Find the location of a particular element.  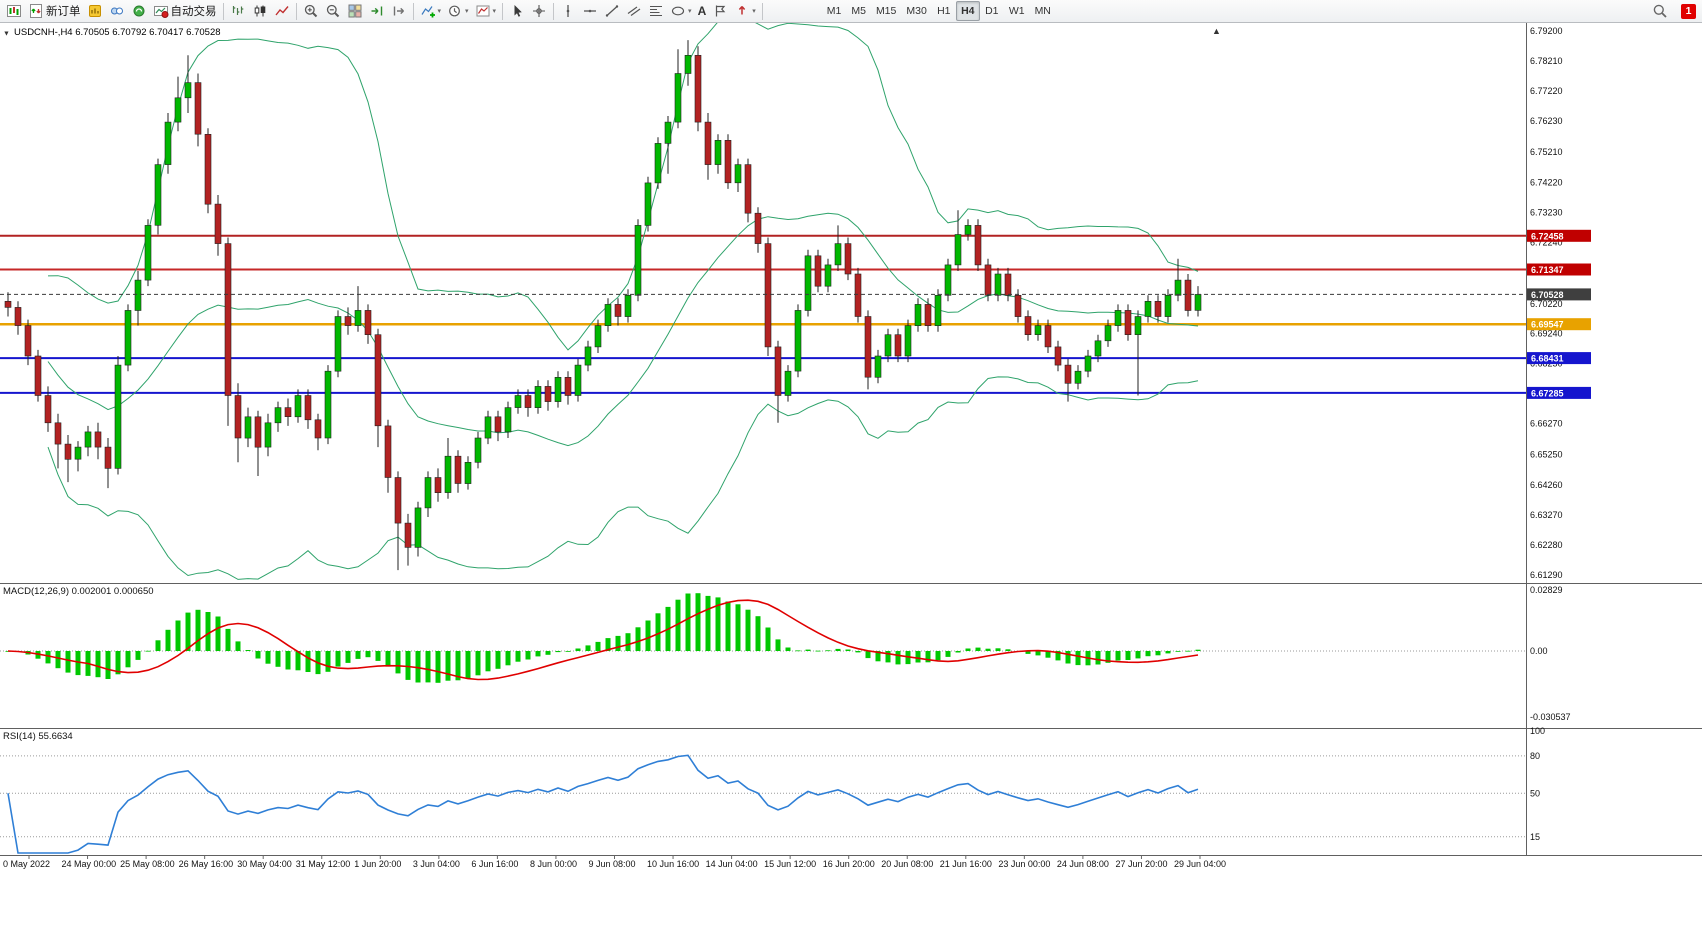

indicators-icon is located at coordinates (427, 12).